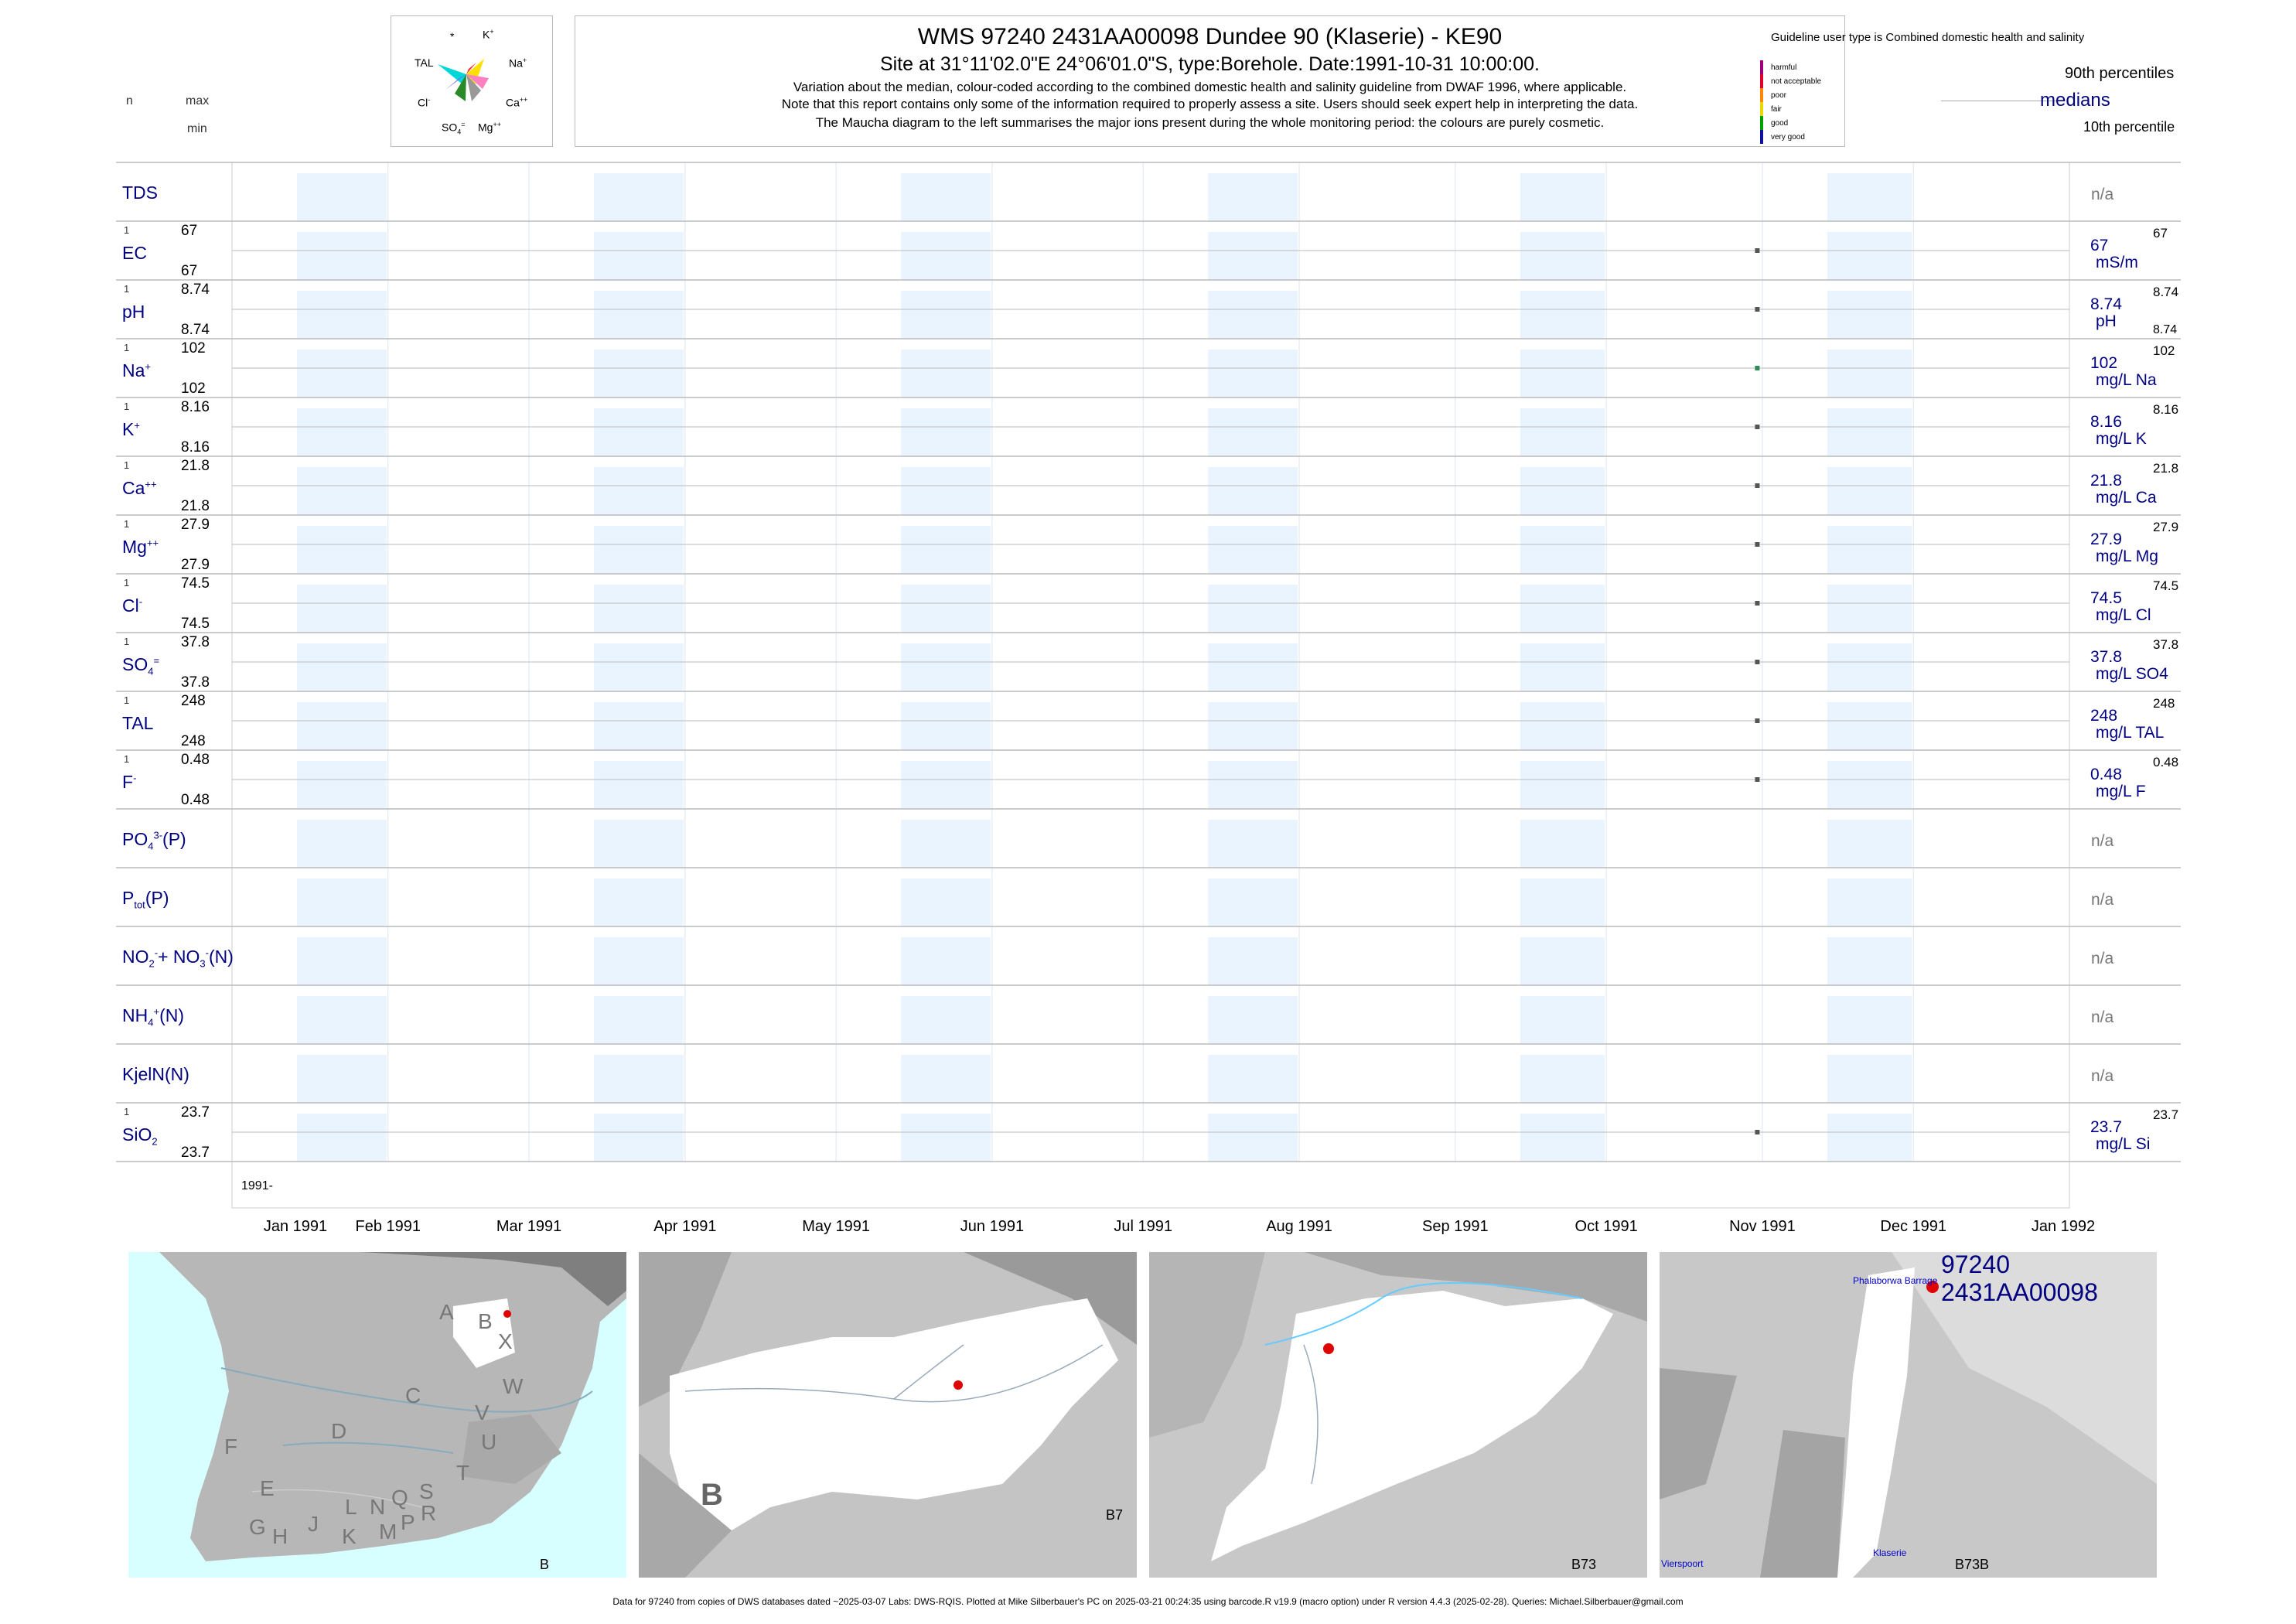  I want to click on data-point-ph, so click(1757, 309).